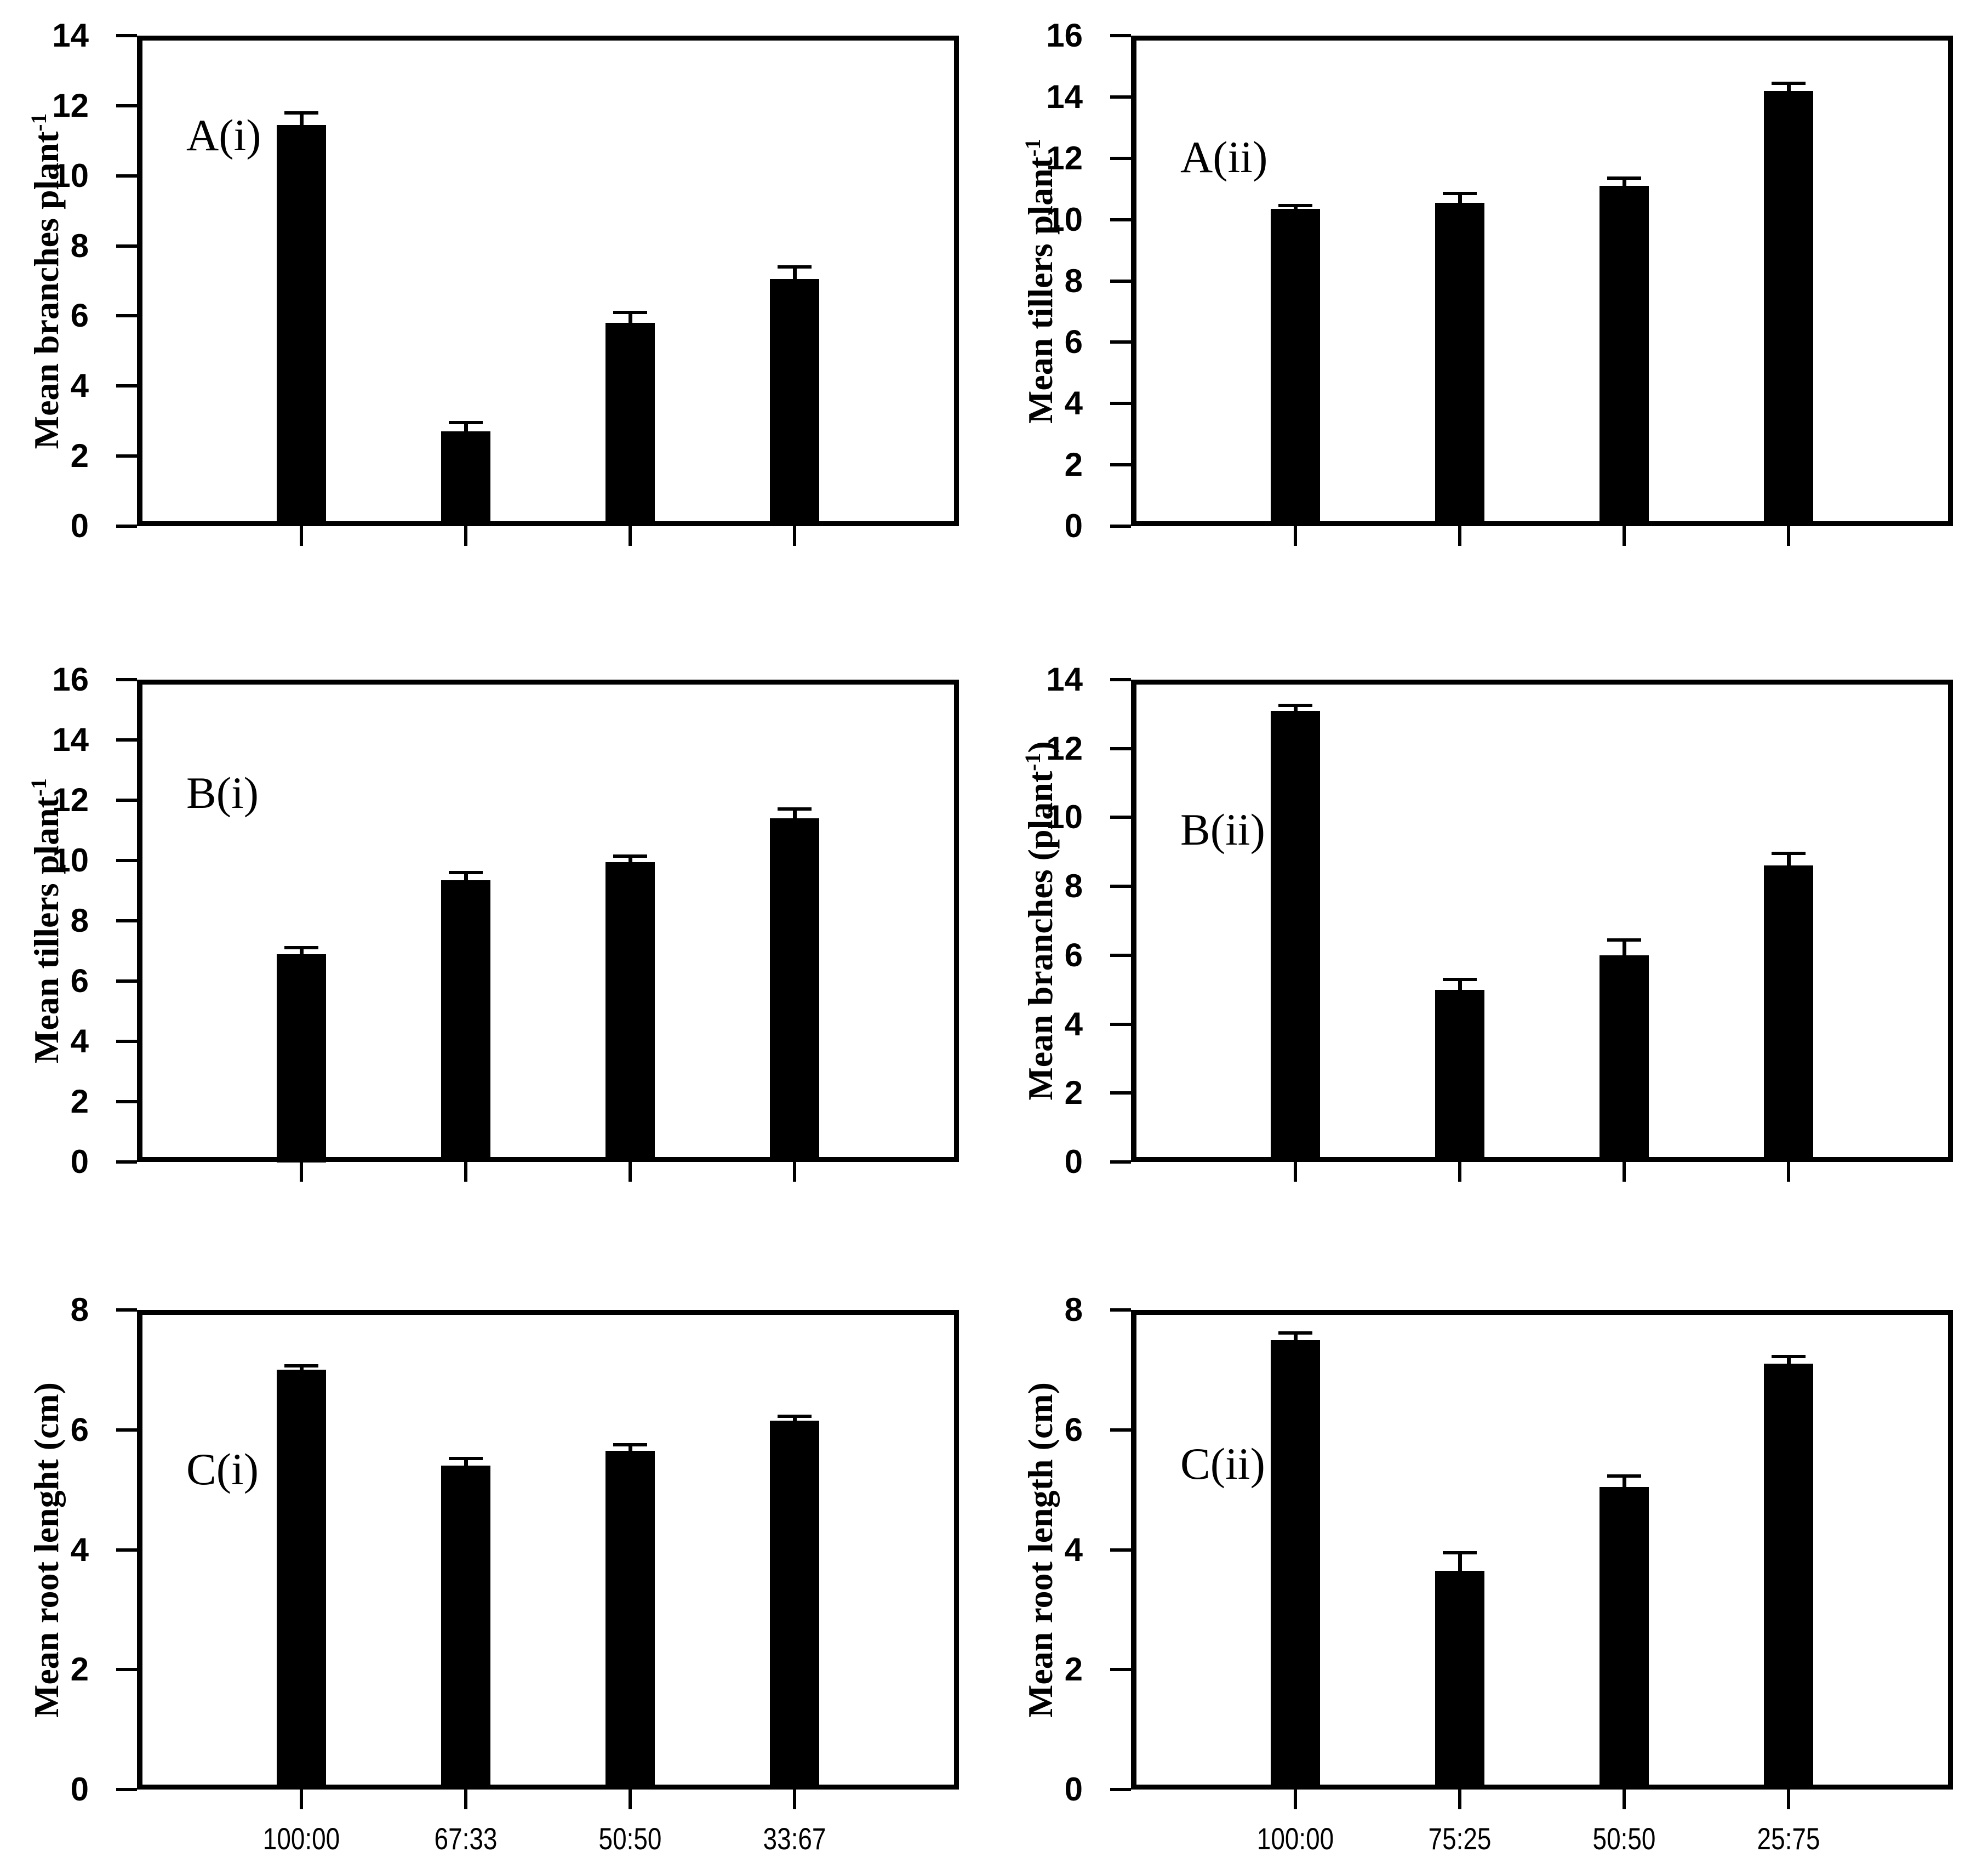 Image resolution: width=1988 pixels, height=1869 pixels. I want to click on plot-area: 0 2 4 6 8 10 12 14 16, so click(1500, 281).